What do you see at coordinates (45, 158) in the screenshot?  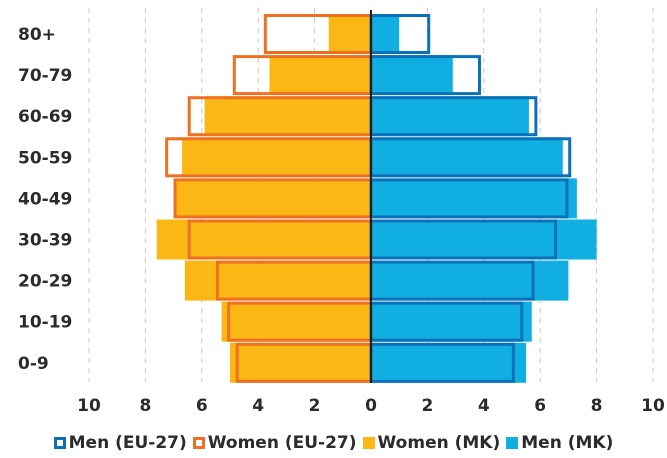 I see `category-label: 50-59` at bounding box center [45, 158].